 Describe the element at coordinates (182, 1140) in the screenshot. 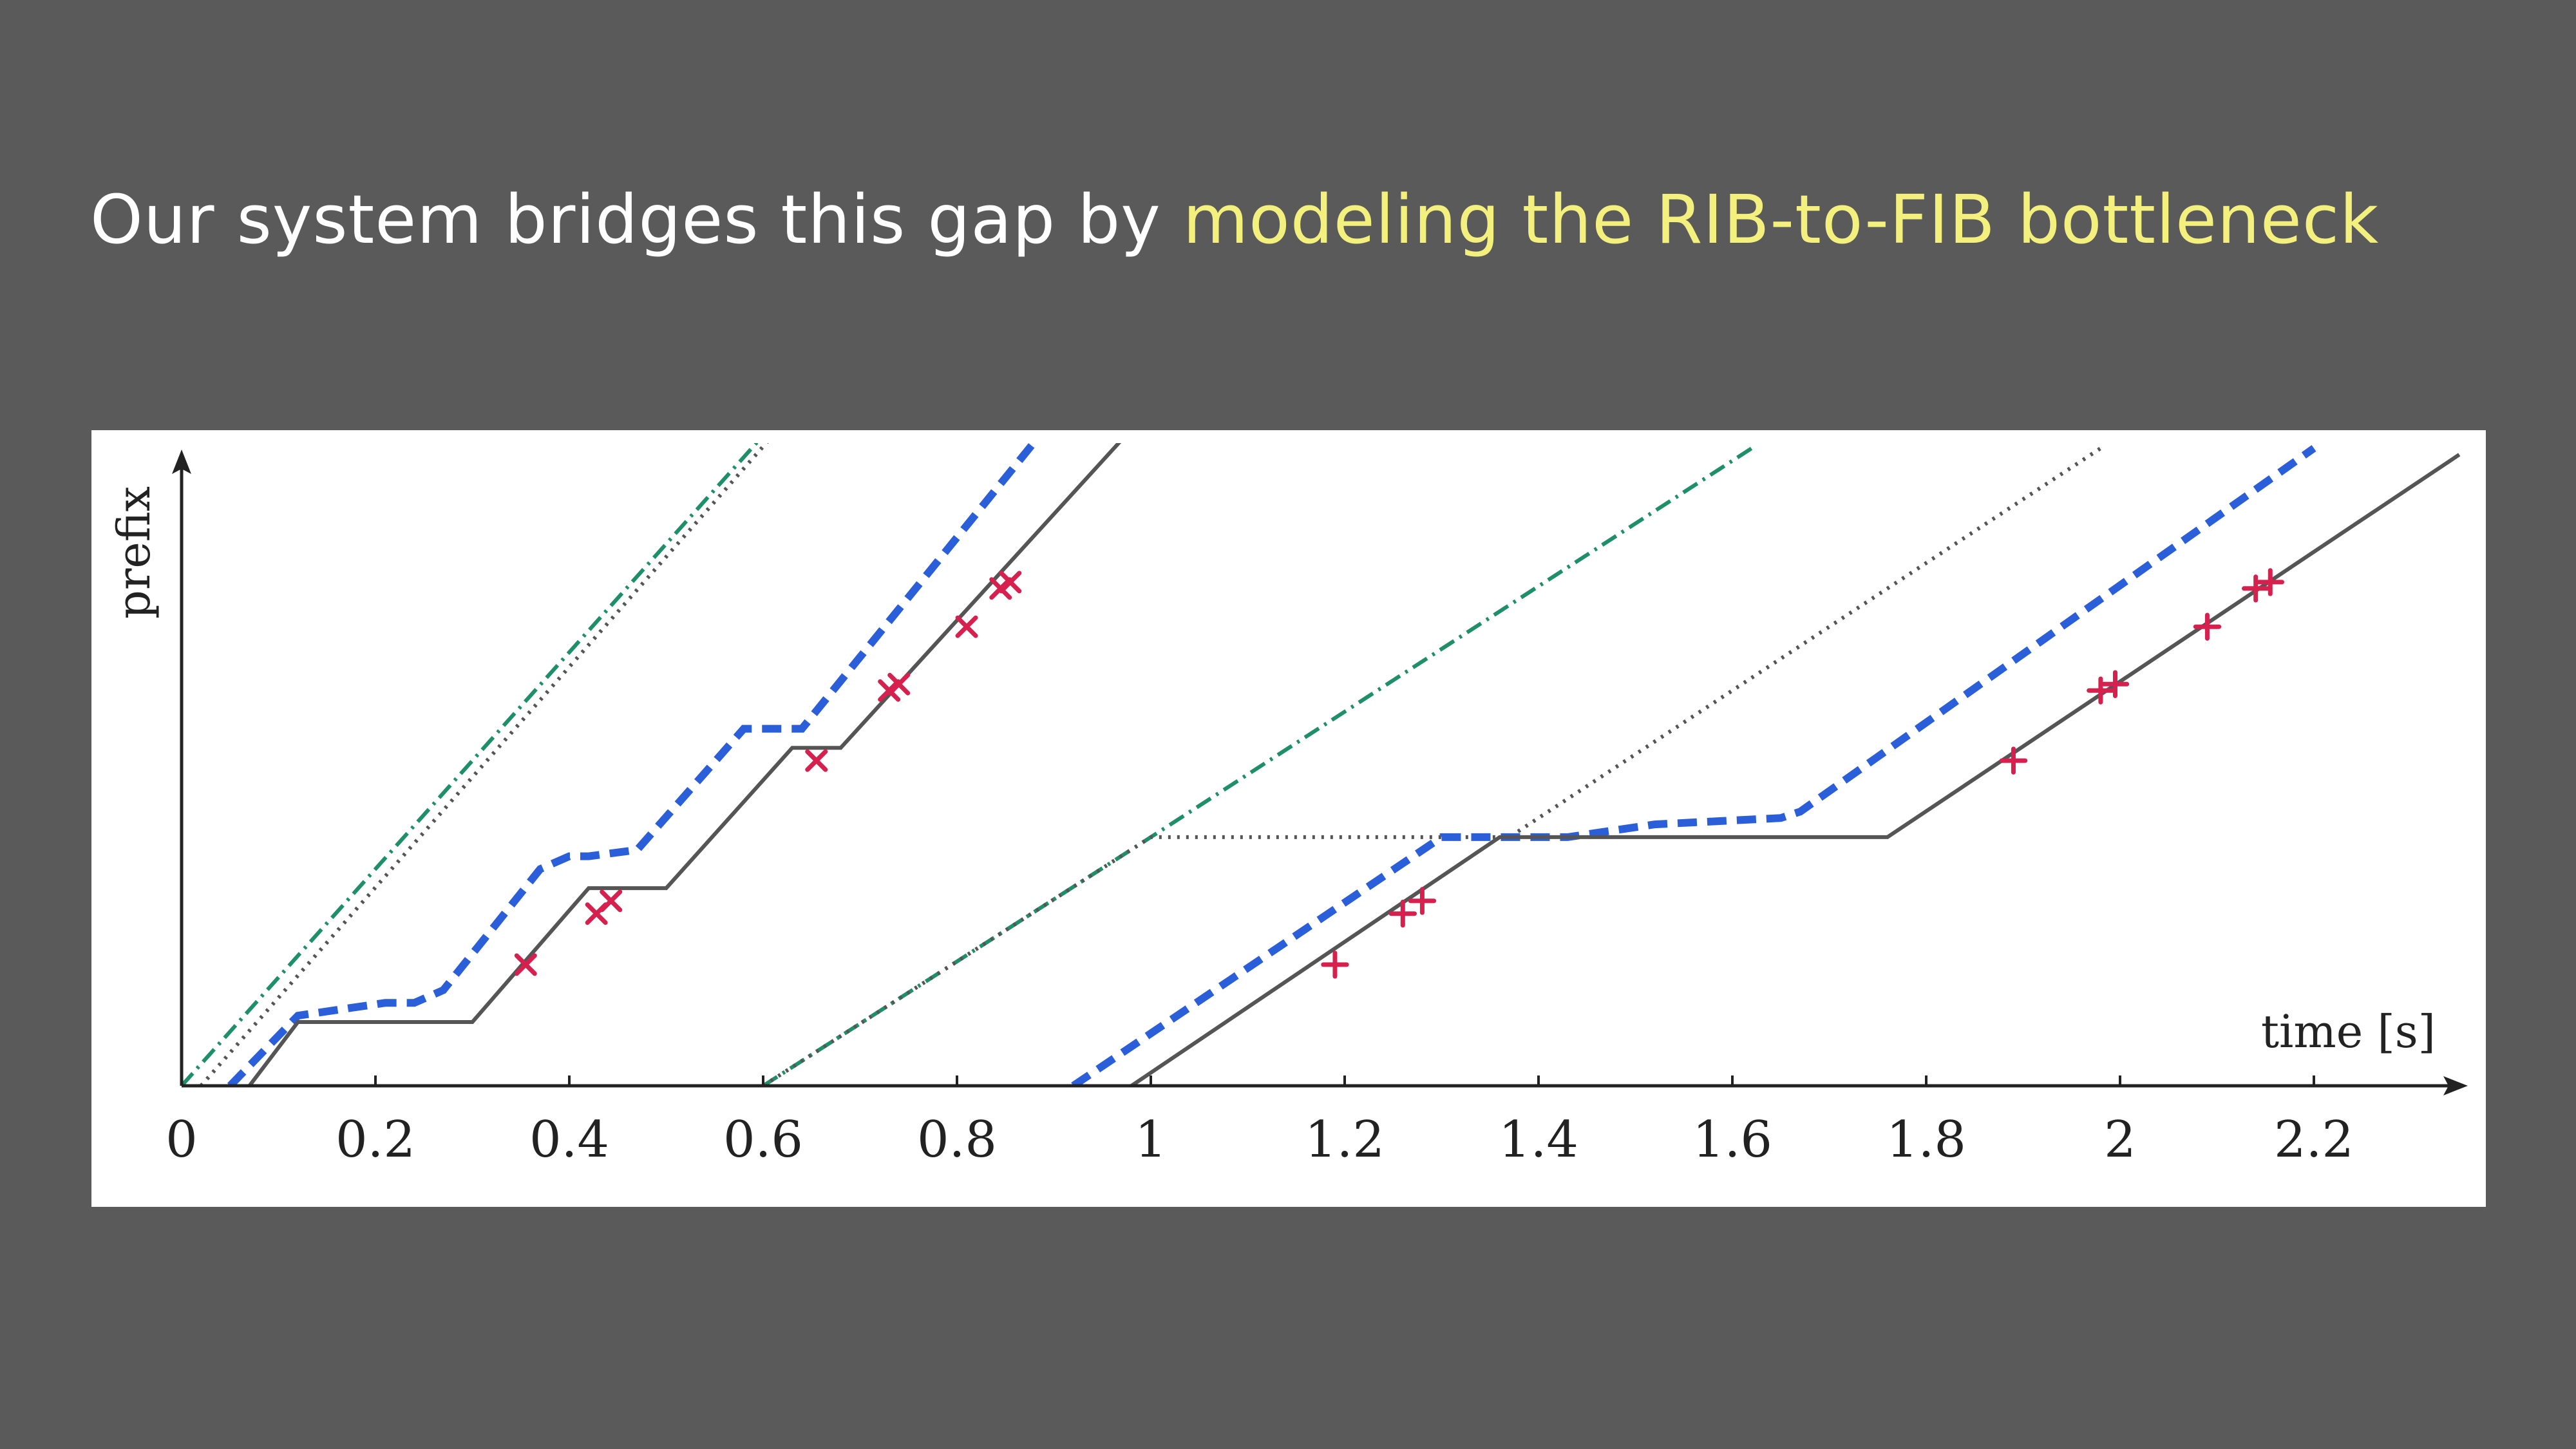

I see `x-tick-label: 0` at that location.